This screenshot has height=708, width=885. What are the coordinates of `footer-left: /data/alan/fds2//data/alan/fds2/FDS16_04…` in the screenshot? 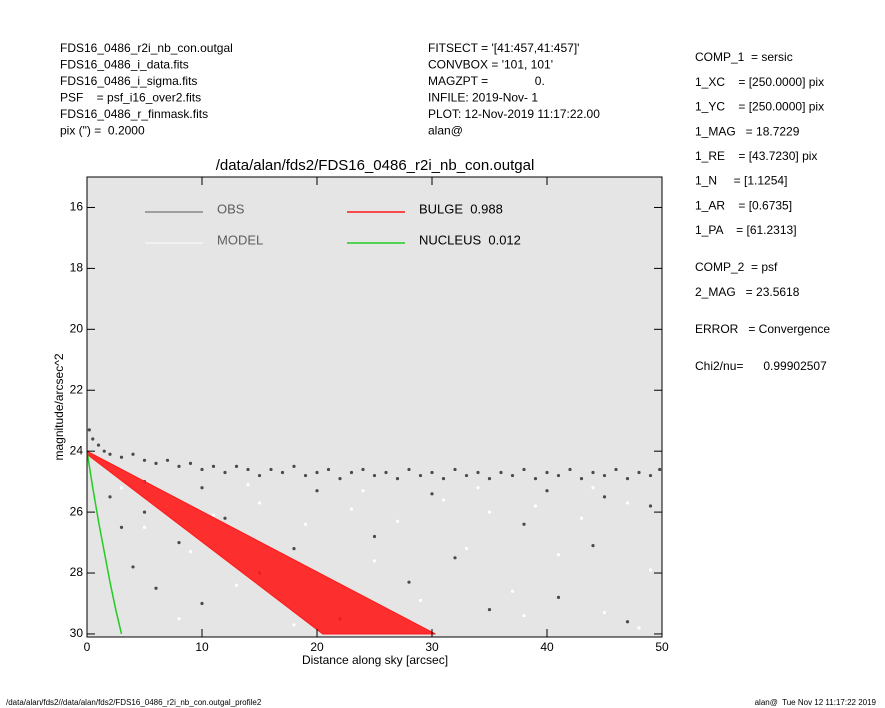 It's located at (134, 702).